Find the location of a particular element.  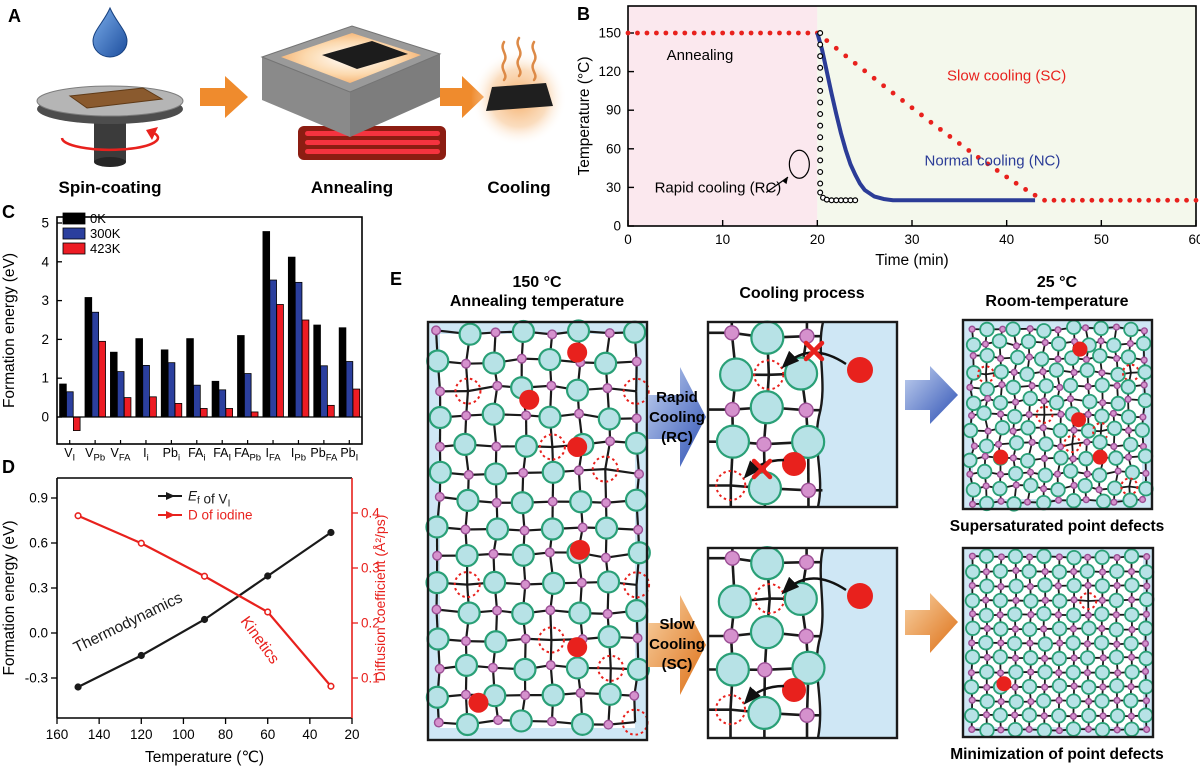

to-minimized-arrow-icon is located at coordinates (931, 623).